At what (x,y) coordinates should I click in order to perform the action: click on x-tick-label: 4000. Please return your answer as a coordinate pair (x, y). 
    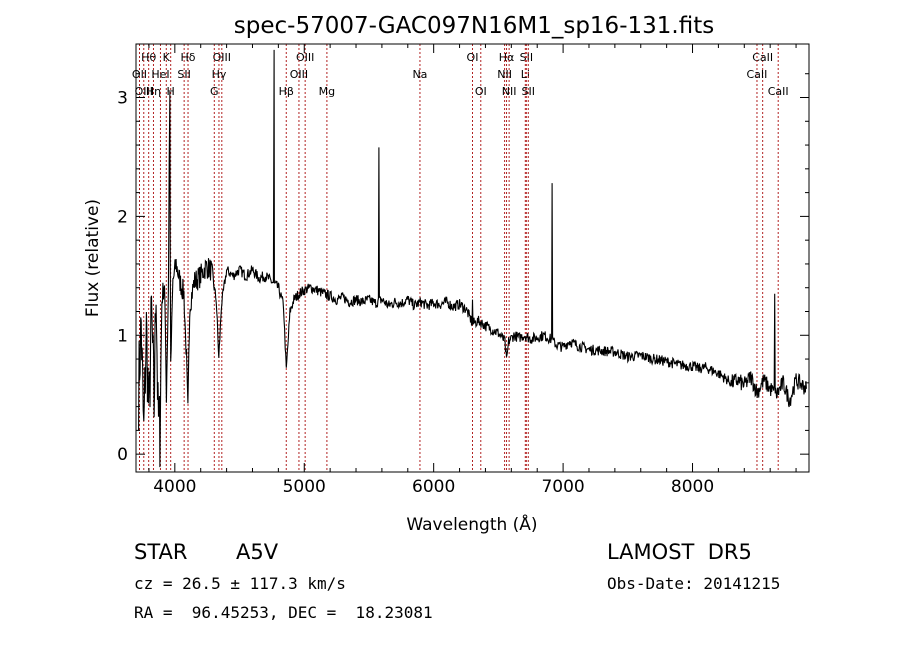
    Looking at the image, I should click on (174, 487).